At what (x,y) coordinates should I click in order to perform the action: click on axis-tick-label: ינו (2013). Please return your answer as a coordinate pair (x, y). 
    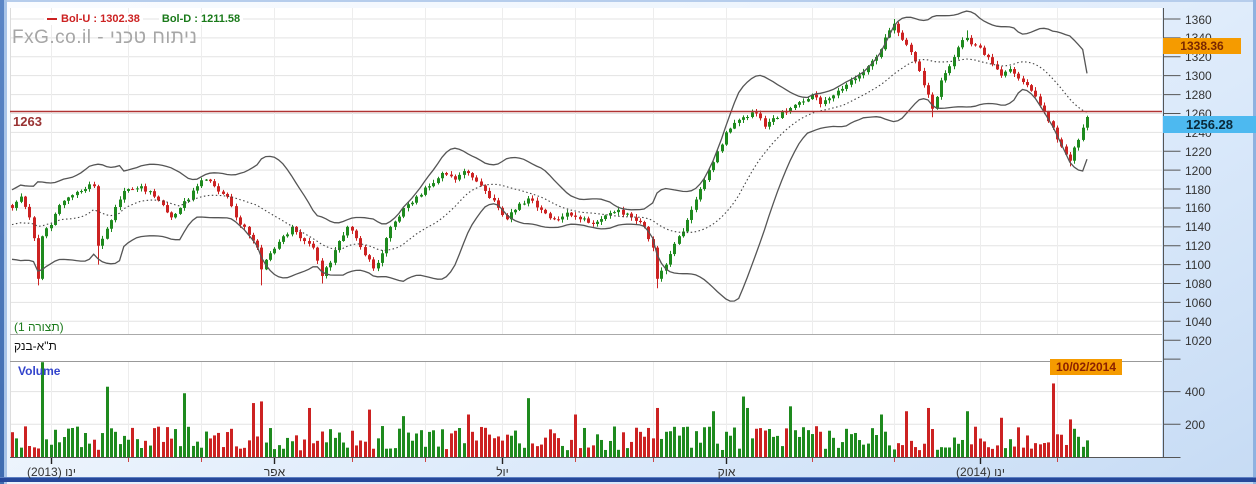
    Looking at the image, I should click on (51, 472).